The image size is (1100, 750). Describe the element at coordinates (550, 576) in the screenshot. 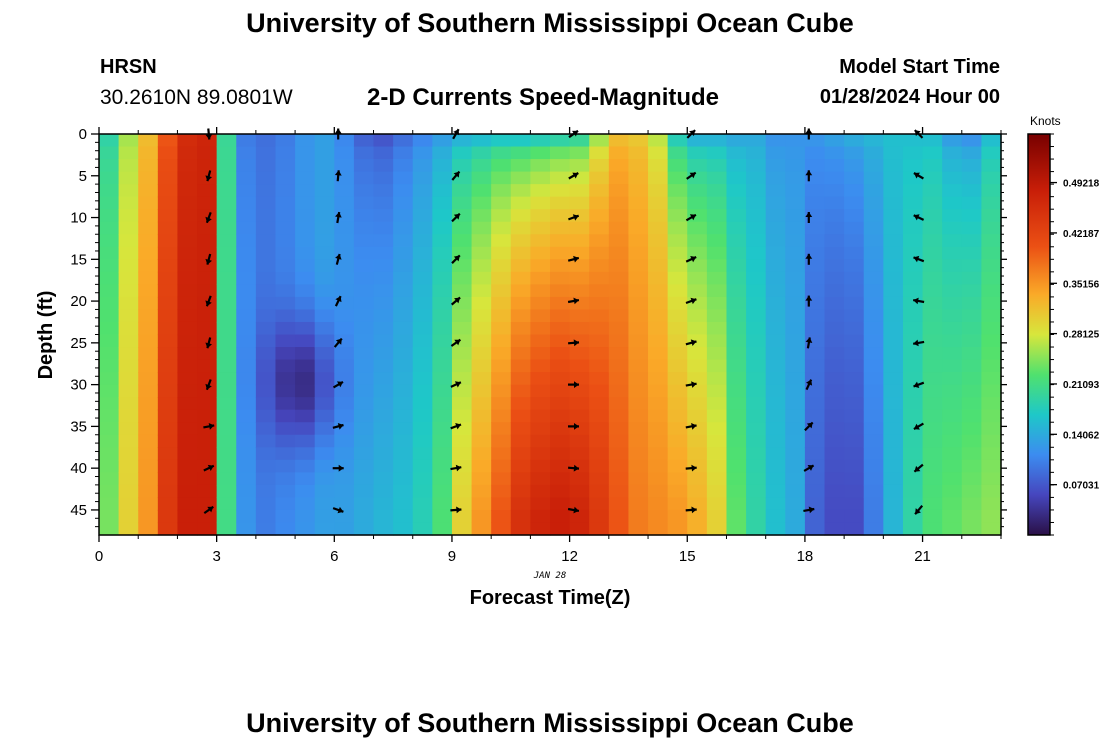

I see `date-label: JAN 28` at that location.